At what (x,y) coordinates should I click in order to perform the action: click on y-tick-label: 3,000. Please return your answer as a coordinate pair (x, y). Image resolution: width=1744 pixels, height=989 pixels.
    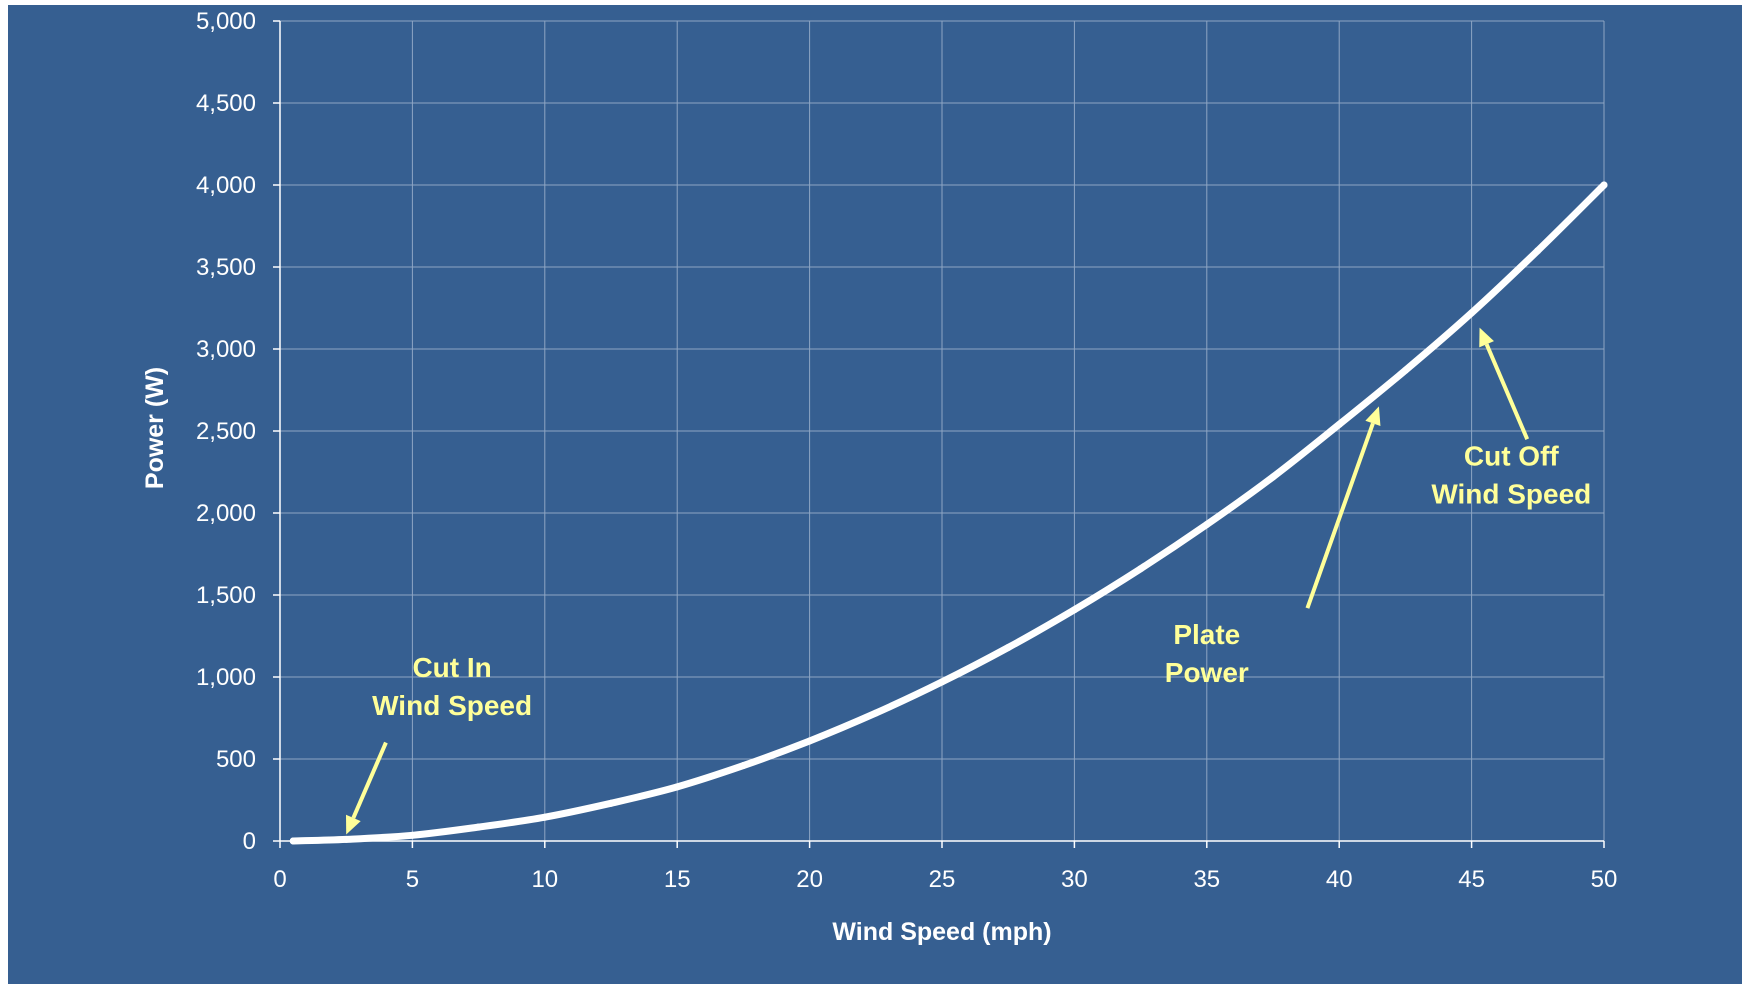
    Looking at the image, I should click on (226, 349).